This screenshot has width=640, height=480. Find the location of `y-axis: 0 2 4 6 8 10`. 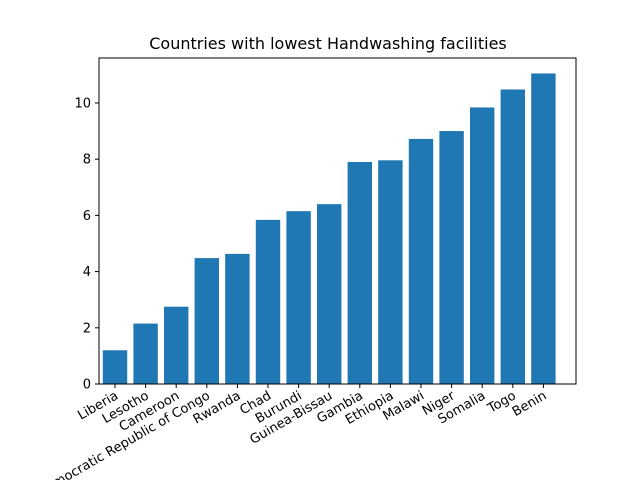

y-axis: 0 2 4 6 8 10 is located at coordinates (86, 244).